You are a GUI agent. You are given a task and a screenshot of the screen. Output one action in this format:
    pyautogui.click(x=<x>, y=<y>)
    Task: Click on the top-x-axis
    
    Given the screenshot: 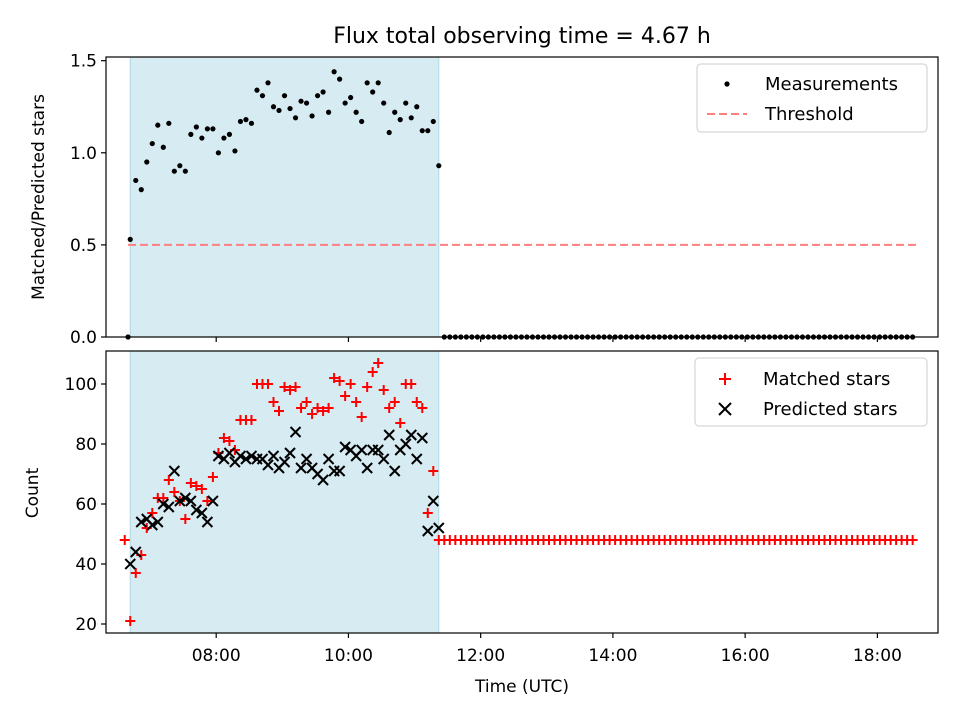 What is the action you would take?
    pyautogui.click(x=546, y=339)
    